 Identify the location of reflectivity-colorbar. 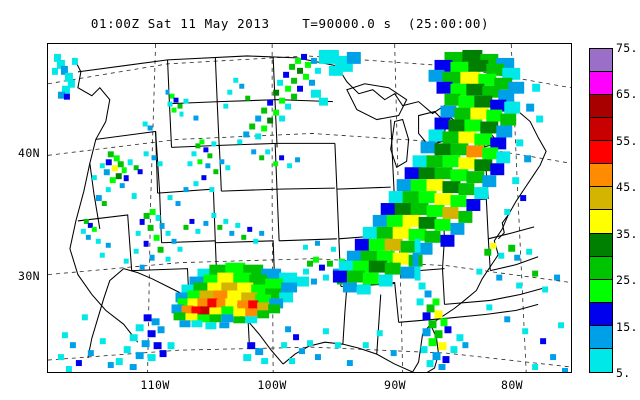
(601, 210).